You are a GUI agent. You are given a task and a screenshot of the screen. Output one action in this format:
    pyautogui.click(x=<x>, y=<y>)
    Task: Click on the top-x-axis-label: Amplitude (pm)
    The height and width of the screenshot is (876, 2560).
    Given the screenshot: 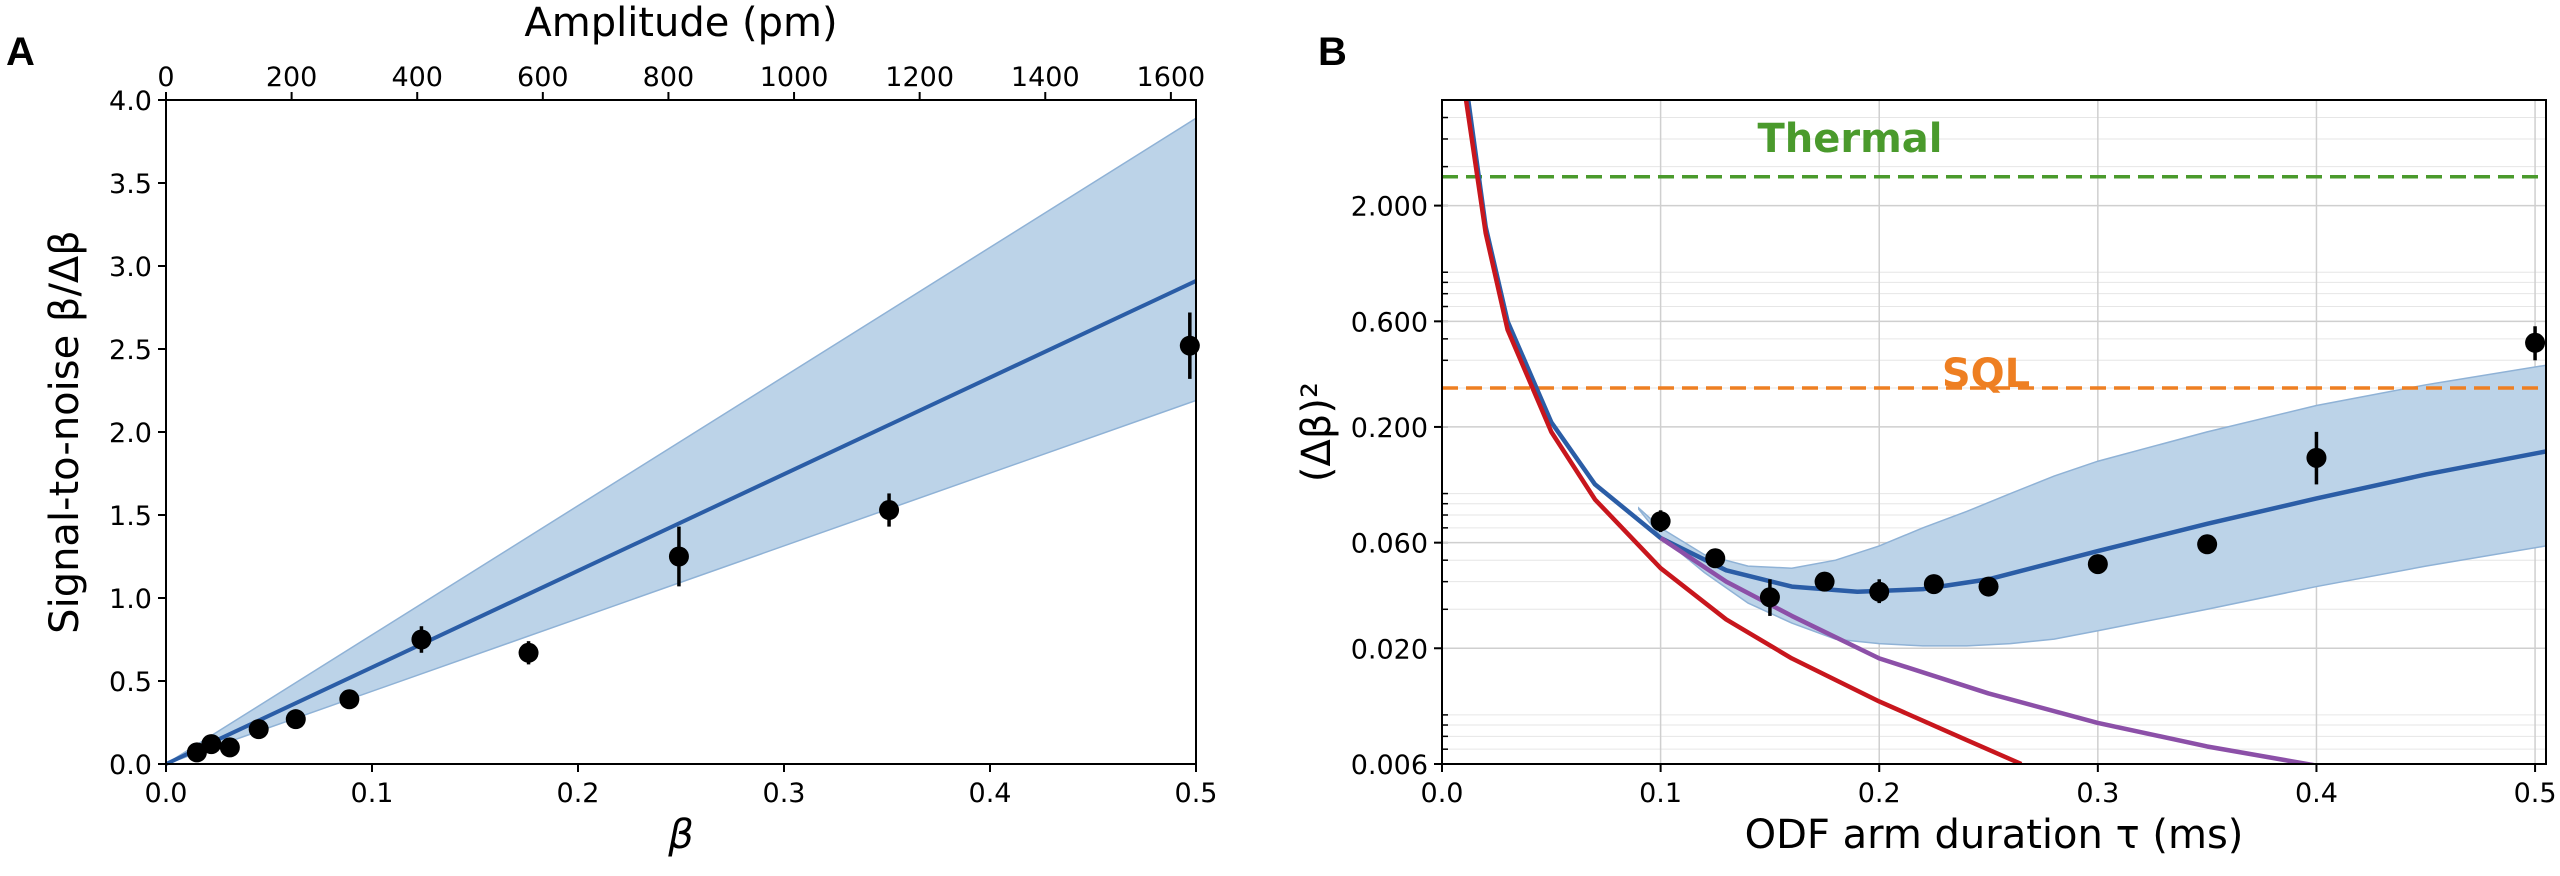 What is the action you would take?
    pyautogui.click(x=680, y=23)
    